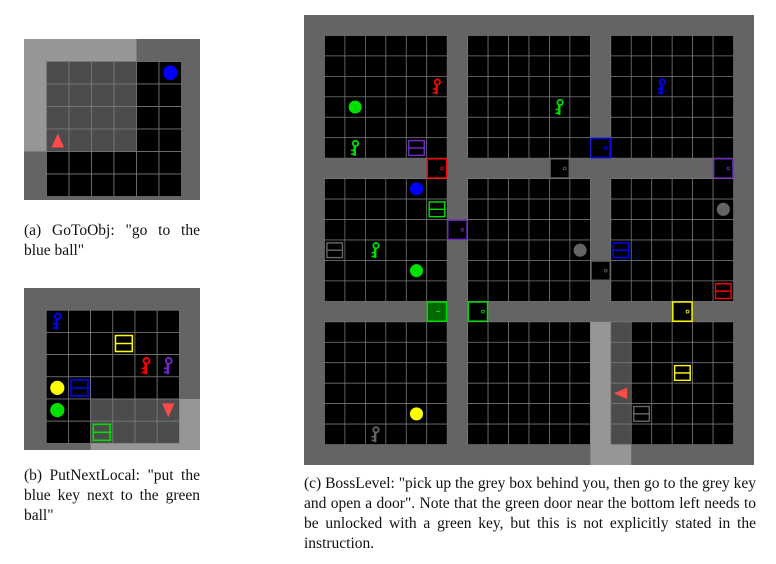 The width and height of the screenshot is (776, 564). Describe the element at coordinates (146, 365) in the screenshot. I see `red-key-icon` at that location.